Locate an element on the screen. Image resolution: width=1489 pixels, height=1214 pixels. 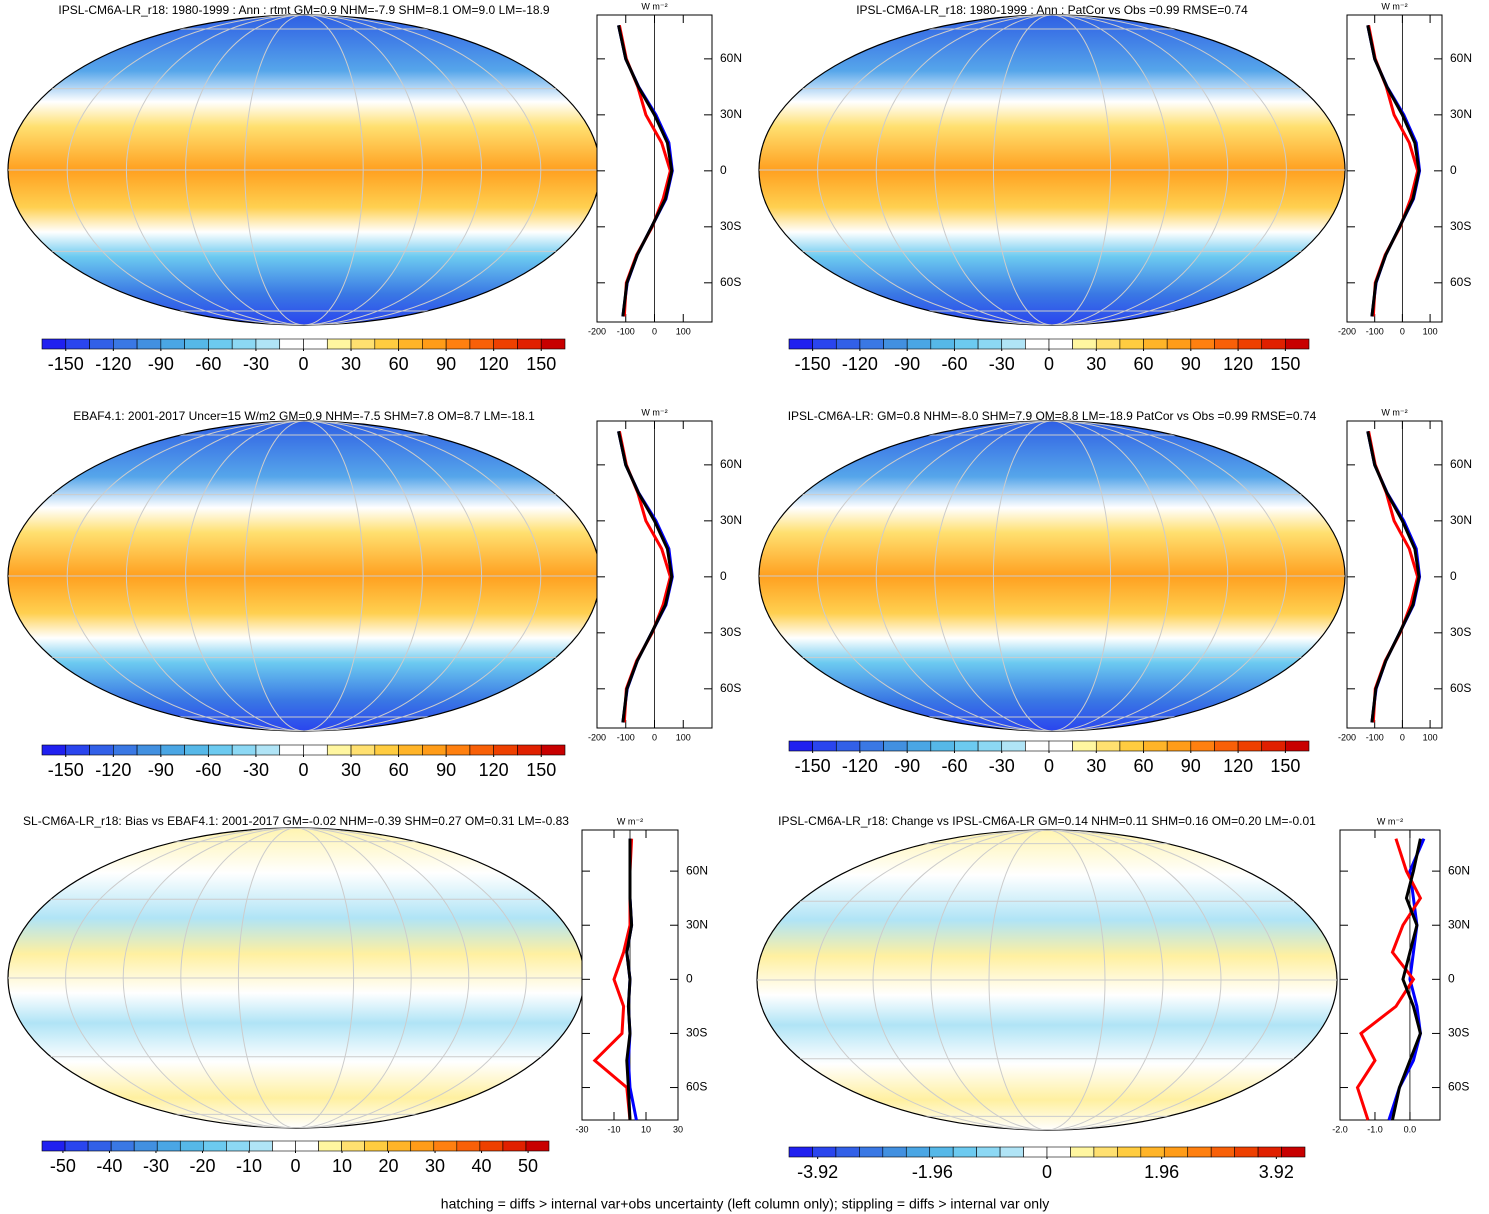
colorbar-label: -120 is located at coordinates (860, 364).